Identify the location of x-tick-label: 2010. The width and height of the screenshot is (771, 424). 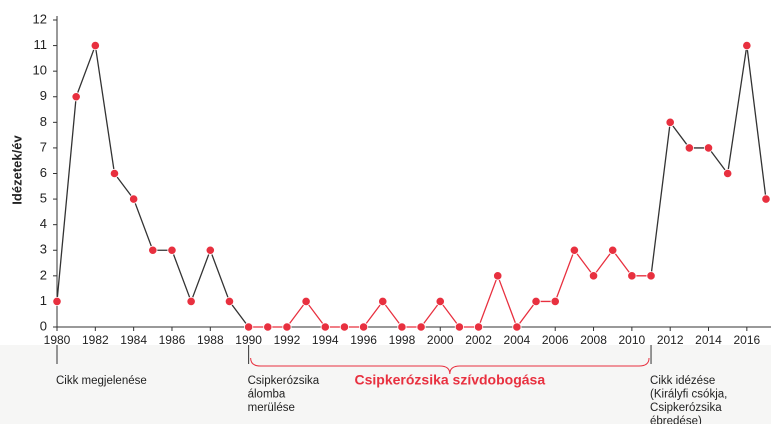
(632, 340).